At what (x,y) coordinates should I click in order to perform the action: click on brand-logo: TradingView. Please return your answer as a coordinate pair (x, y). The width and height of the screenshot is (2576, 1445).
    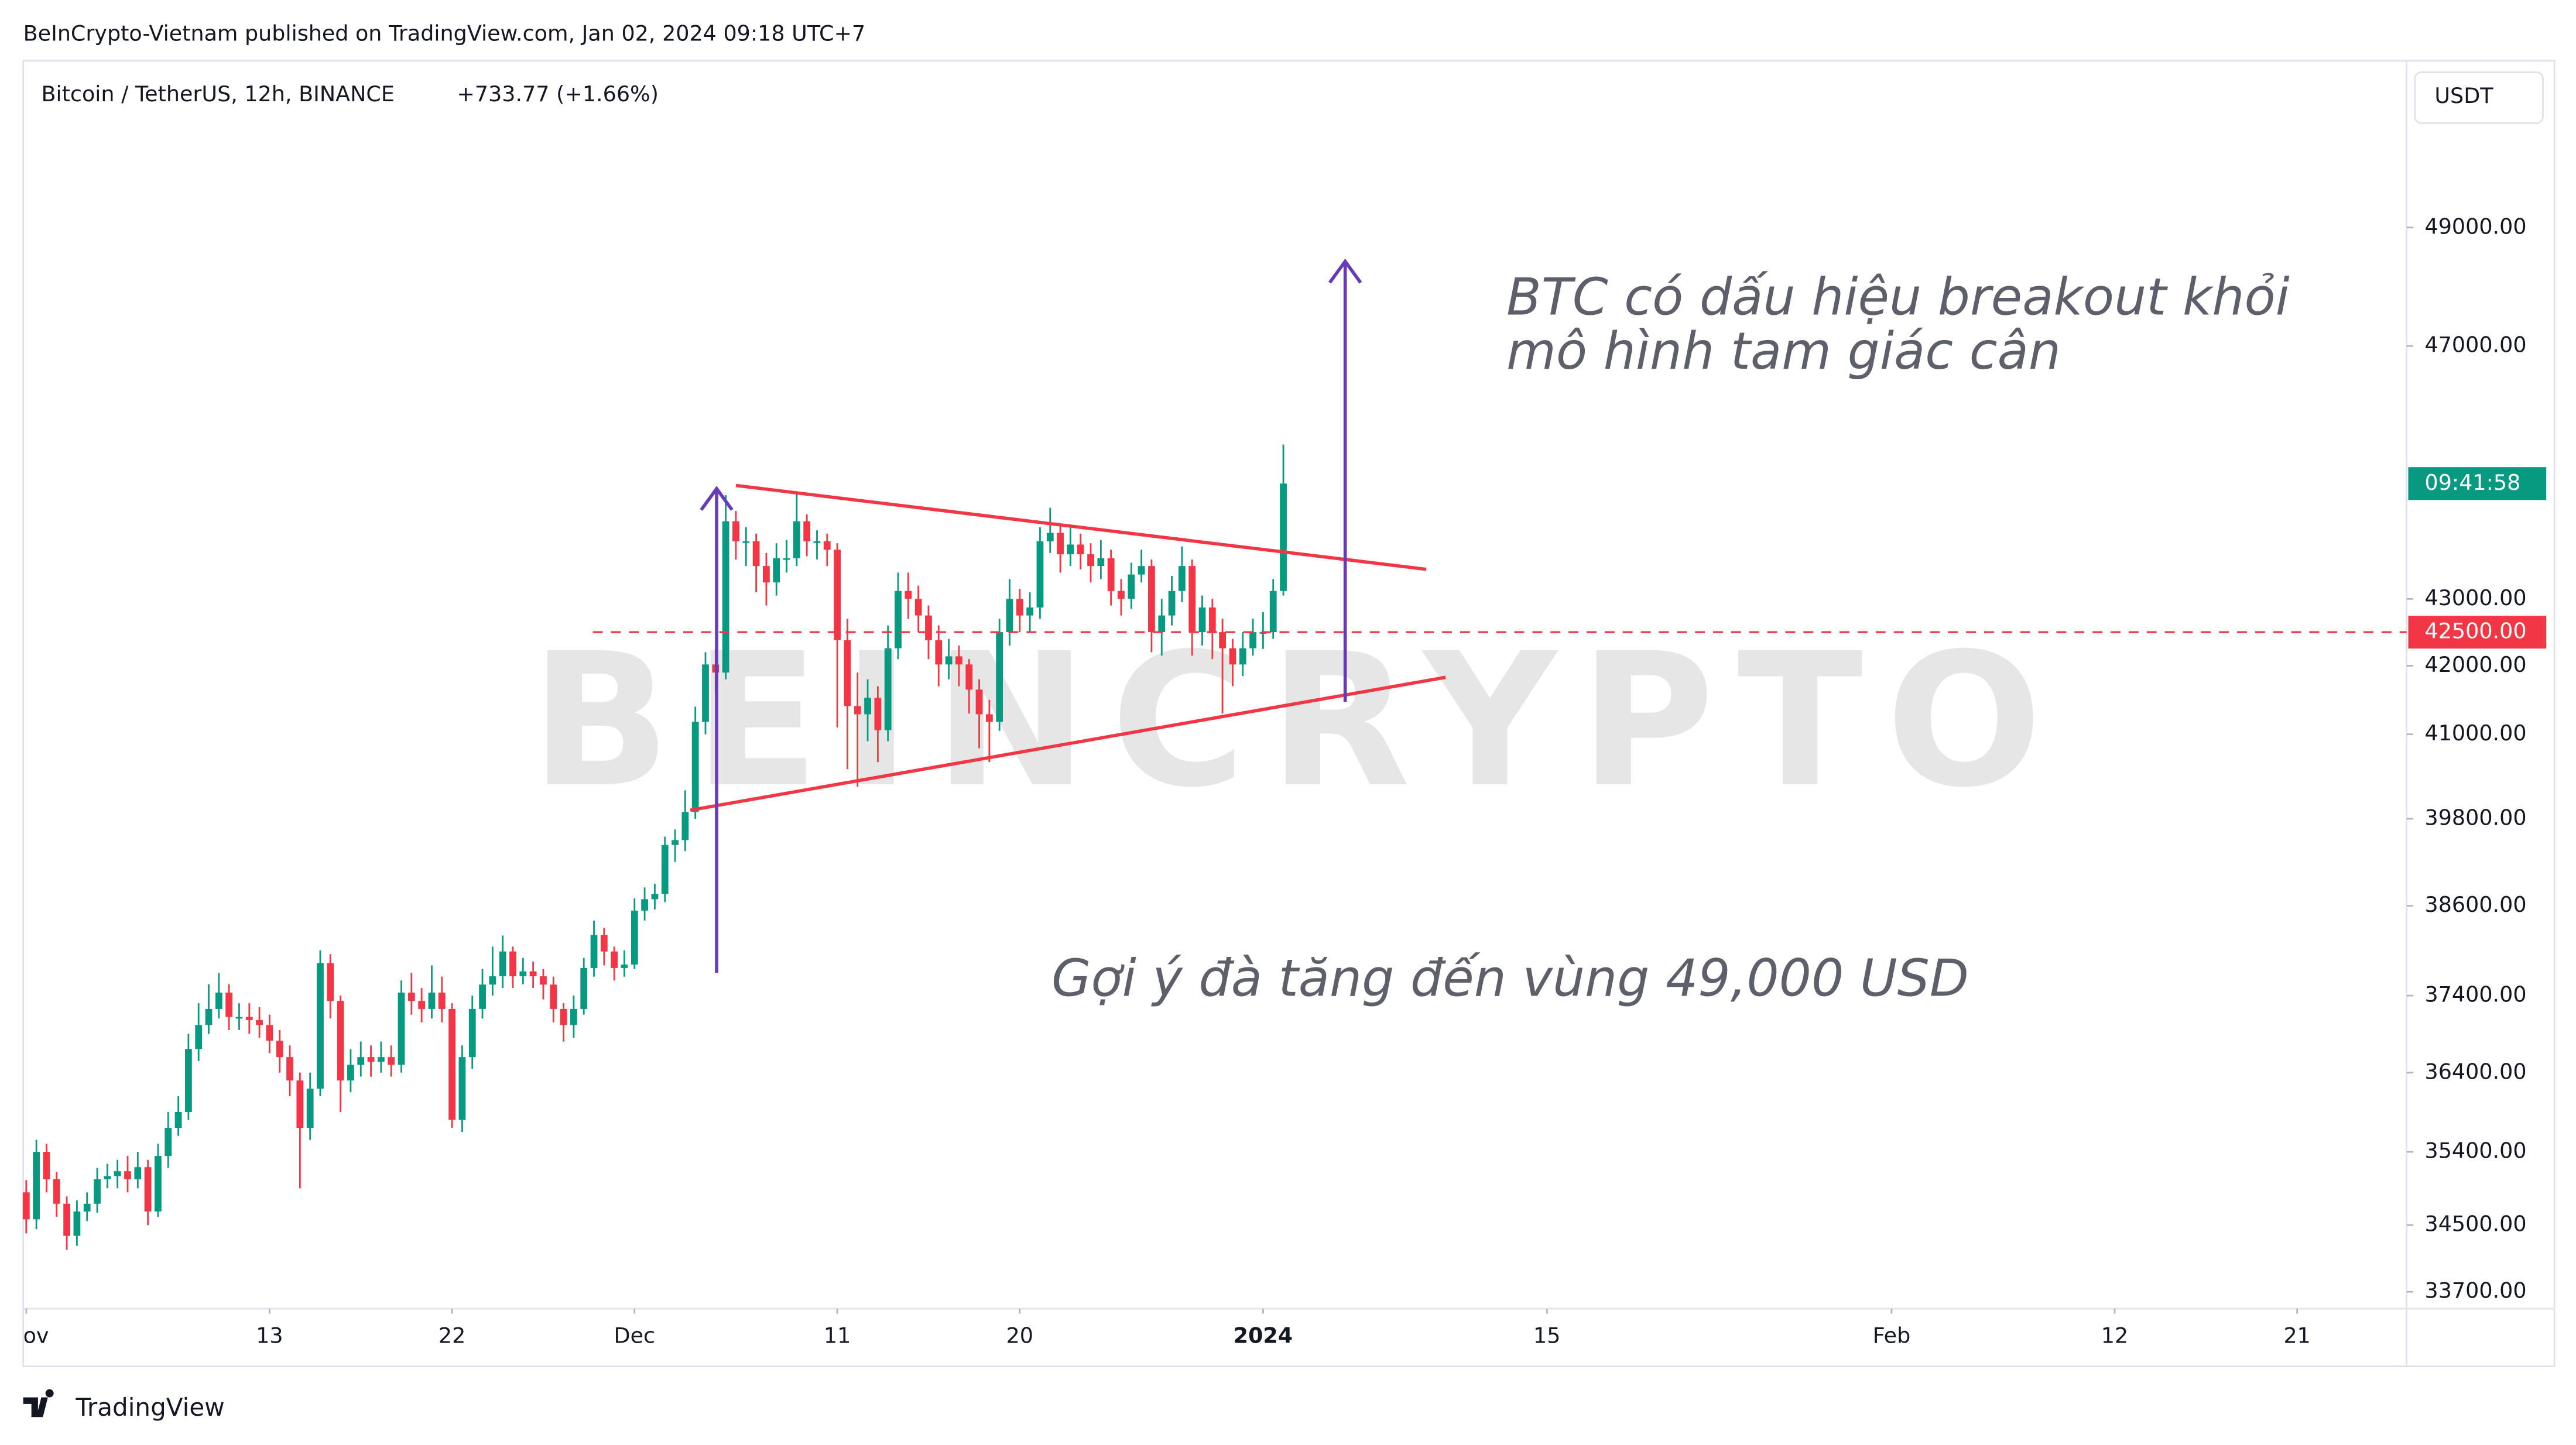
    Looking at the image, I should click on (124, 1405).